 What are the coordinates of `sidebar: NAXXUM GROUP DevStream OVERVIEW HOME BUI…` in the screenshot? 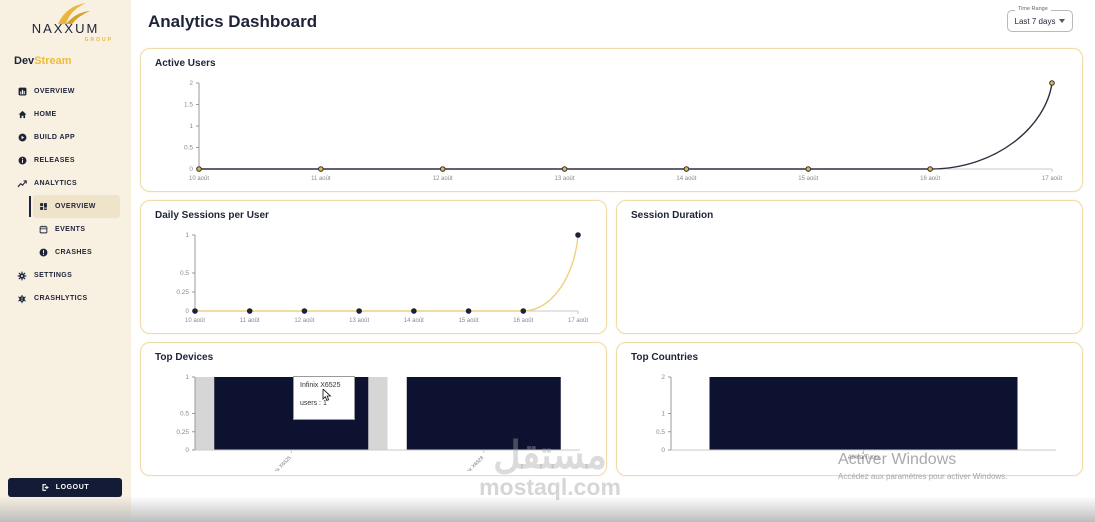 It's located at (65, 261).